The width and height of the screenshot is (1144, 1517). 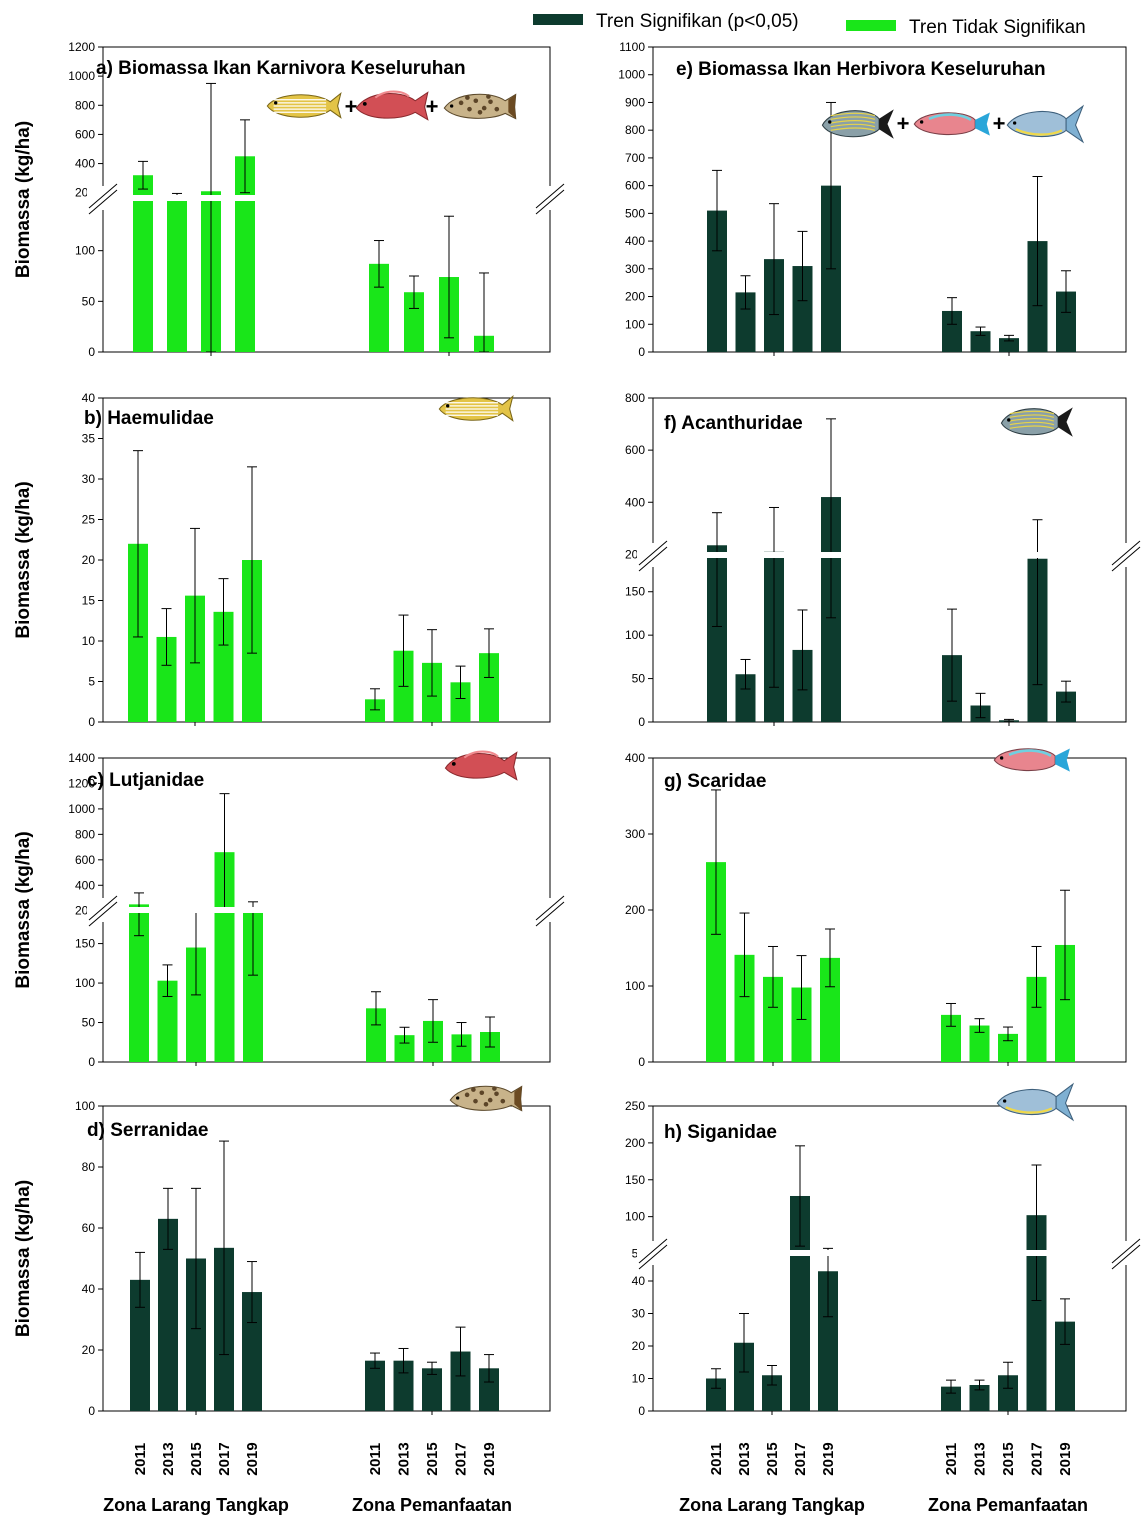 What do you see at coordinates (145, 780) in the screenshot?
I see `panel-title: c) Lutjanidae` at bounding box center [145, 780].